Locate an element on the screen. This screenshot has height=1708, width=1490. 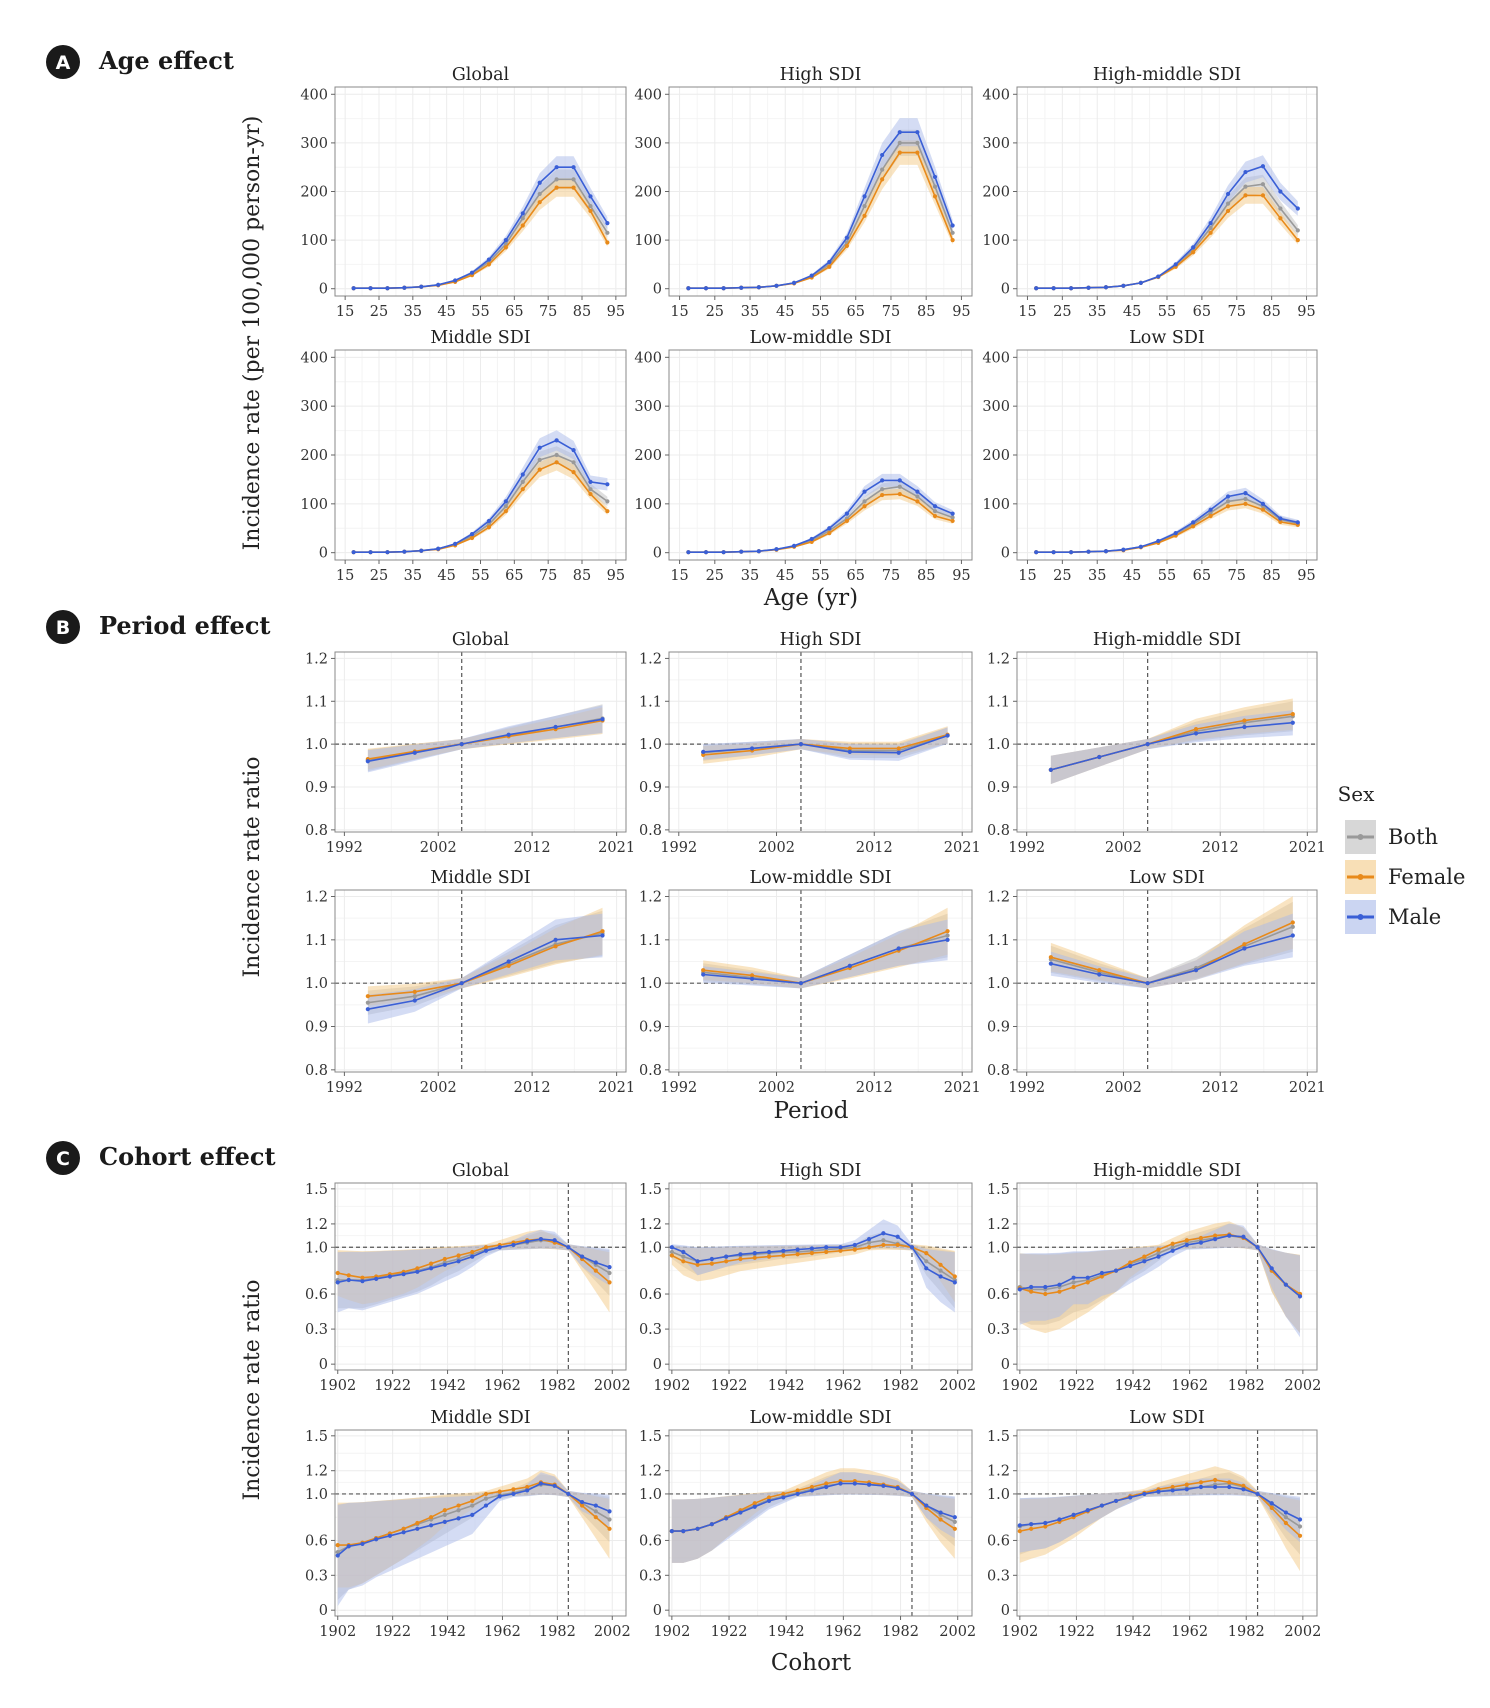
x-tick-label: 1922 is located at coordinates (1076, 1632).